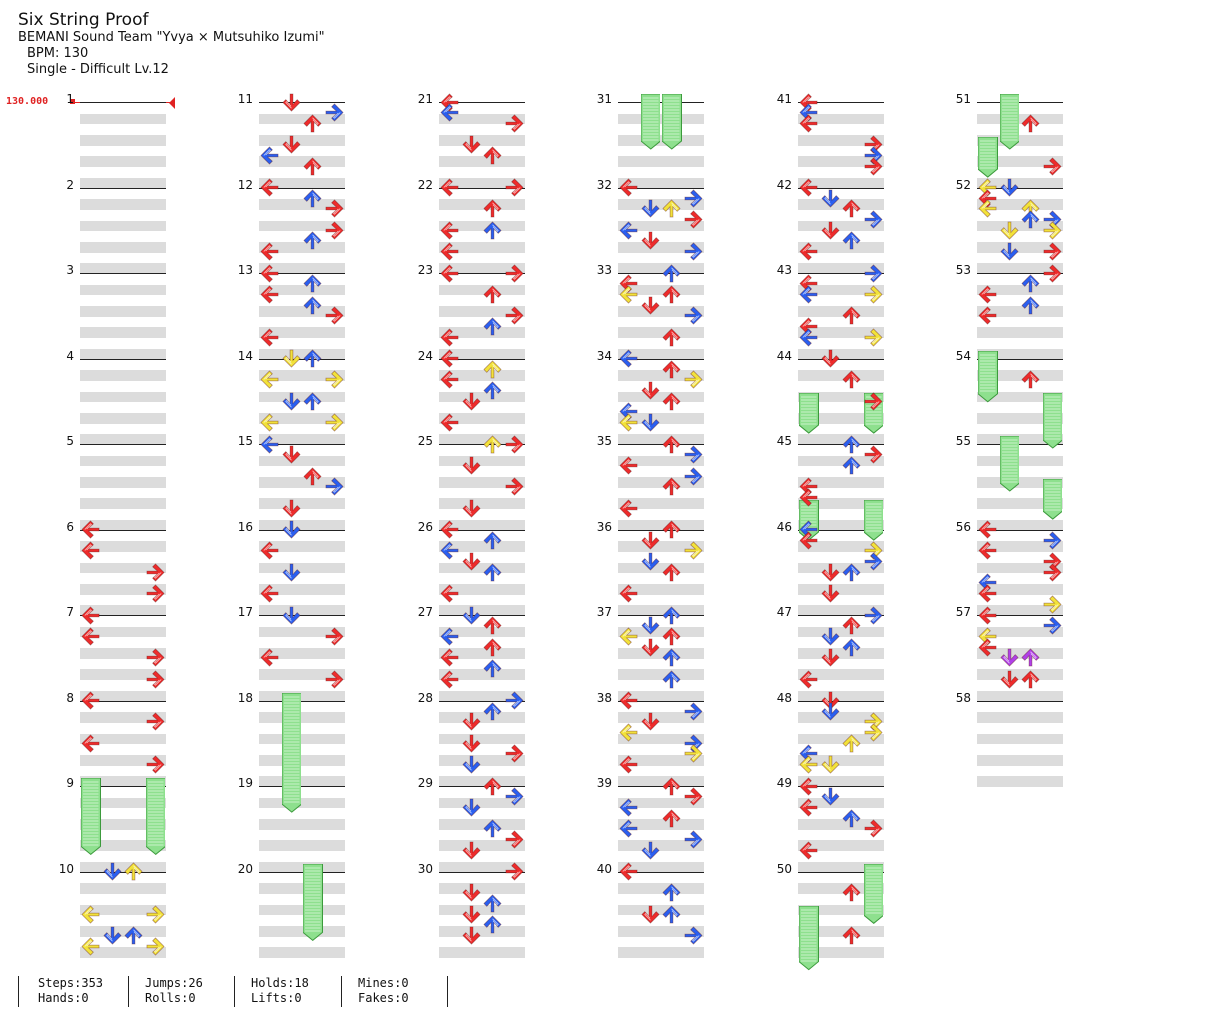  I want to click on measure-number: 54, so click(963, 355).